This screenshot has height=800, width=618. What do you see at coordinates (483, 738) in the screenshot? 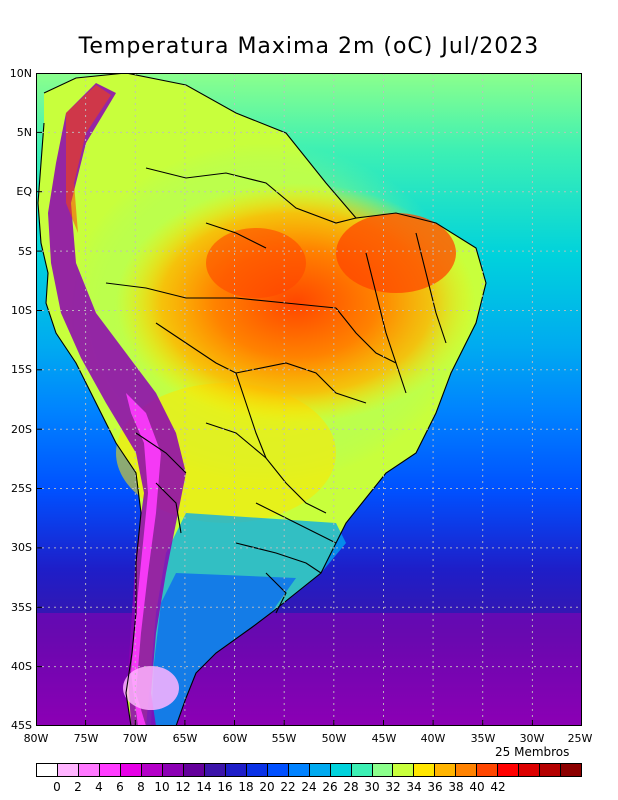
I see `lon-label: 35W` at bounding box center [483, 738].